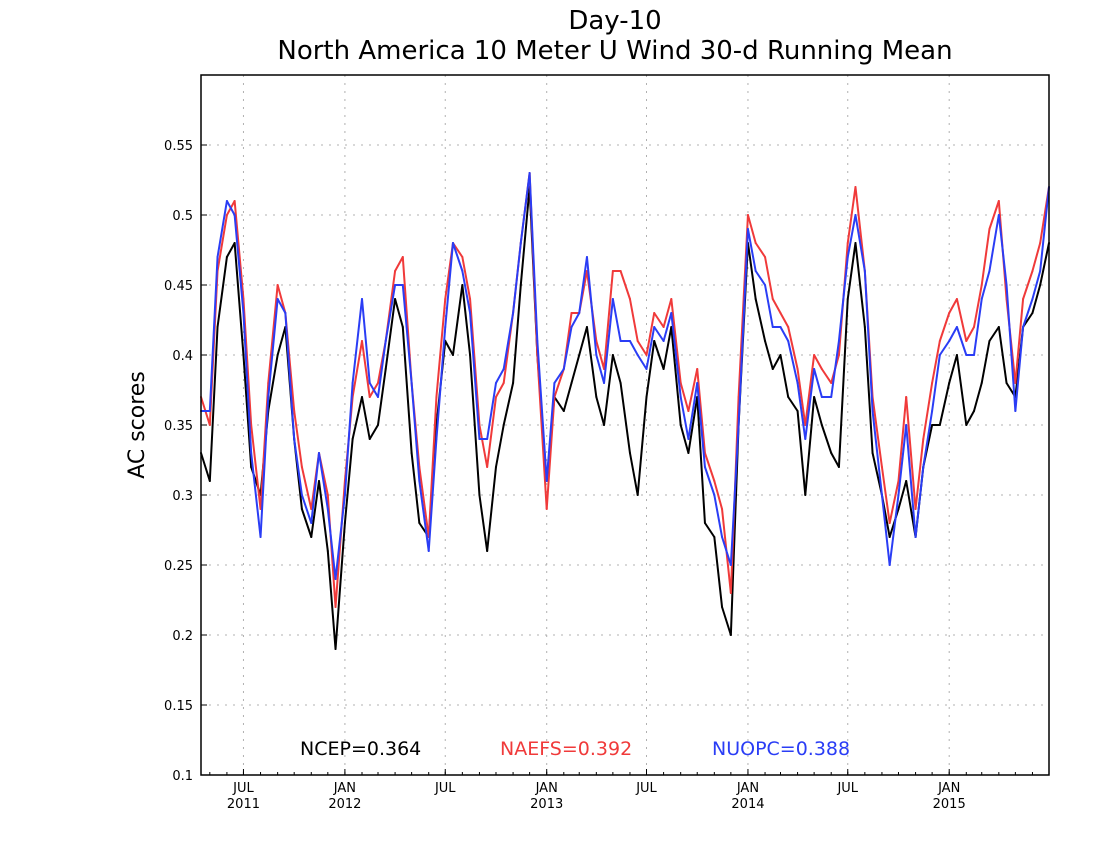 The image size is (1100, 850). Describe the element at coordinates (614, 21) in the screenshot. I see `chart-title: Day-10` at that location.